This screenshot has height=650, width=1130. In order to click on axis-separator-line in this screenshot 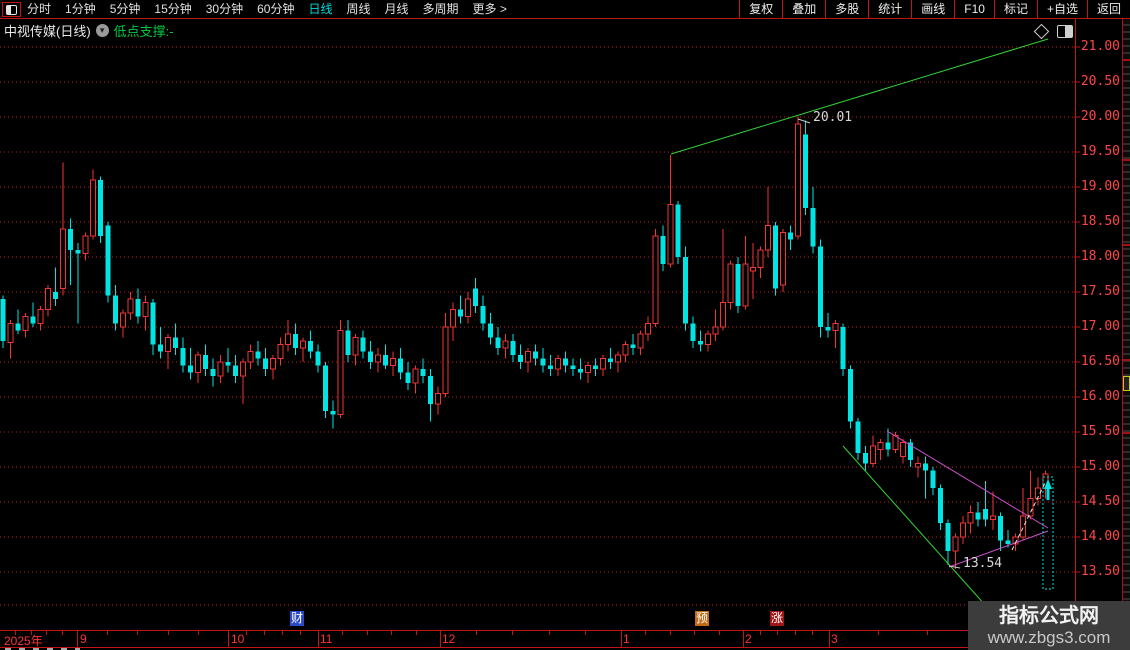, I will do `click(1075, 333)`.